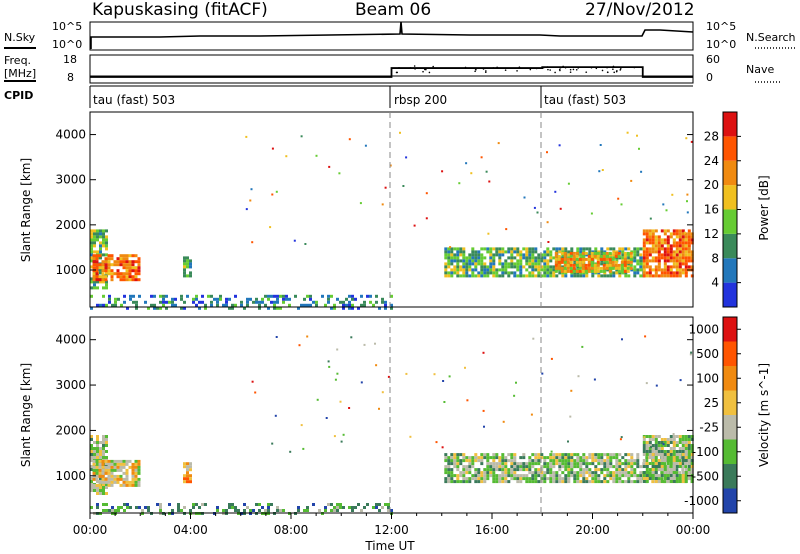  What do you see at coordinates (391, 71) in the screenshot?
I see `nave-trace` at bounding box center [391, 71].